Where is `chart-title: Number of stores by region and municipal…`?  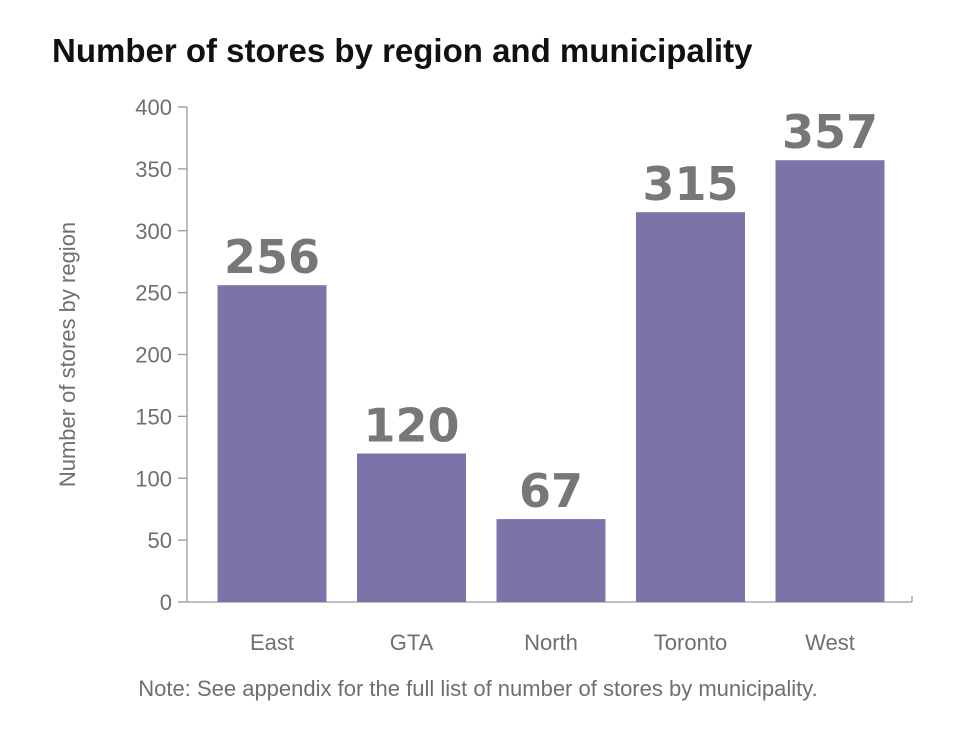
chart-title: Number of stores by region and municipal… is located at coordinates (402, 50).